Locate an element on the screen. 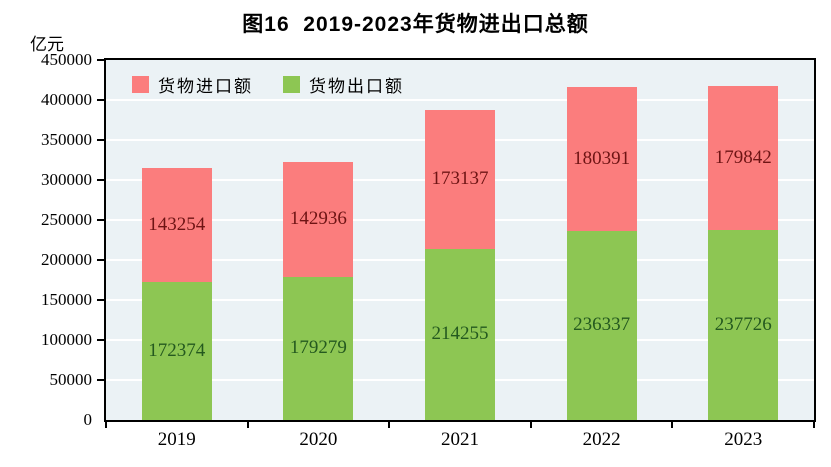  bar-segment-import: 180391 is located at coordinates (601, 158).